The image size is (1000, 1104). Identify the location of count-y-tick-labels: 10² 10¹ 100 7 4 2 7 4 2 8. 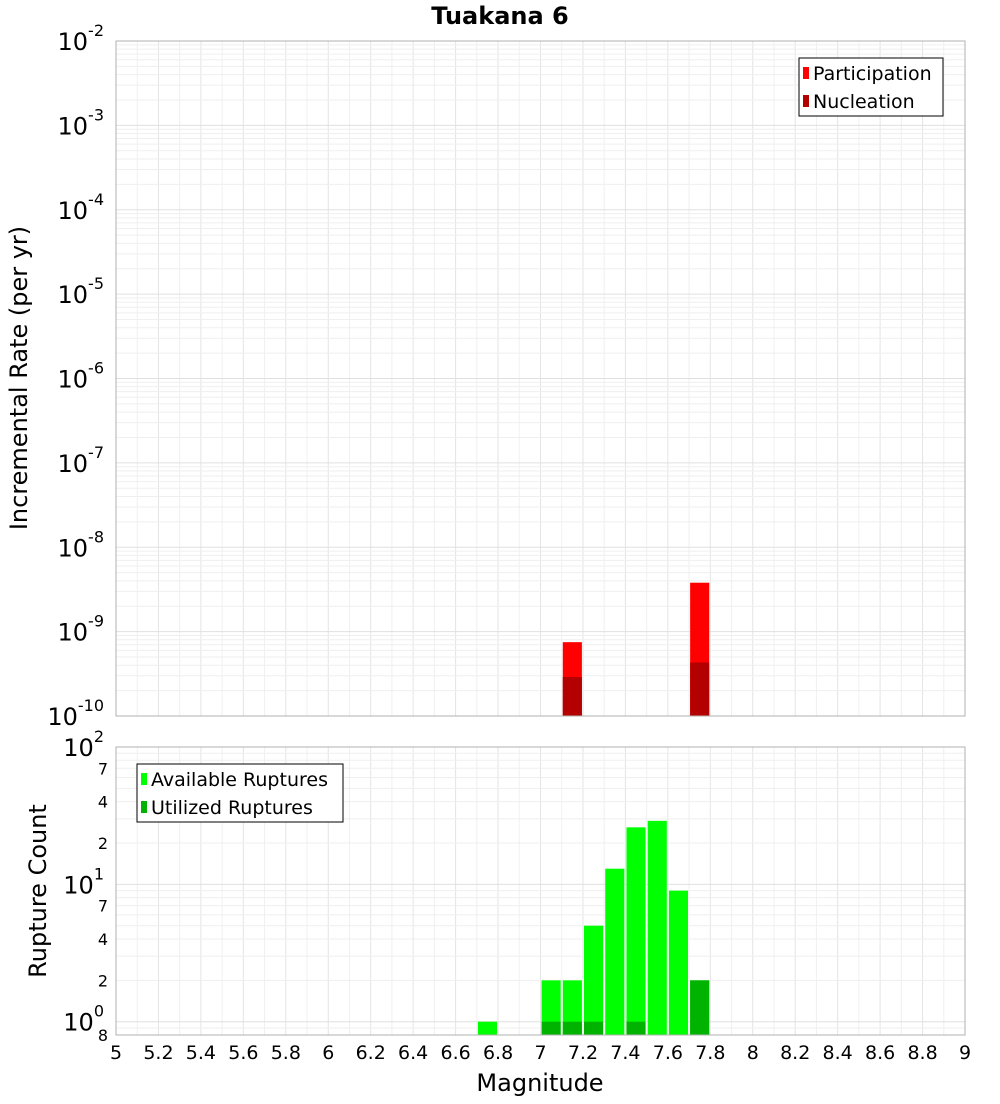
(85, 886).